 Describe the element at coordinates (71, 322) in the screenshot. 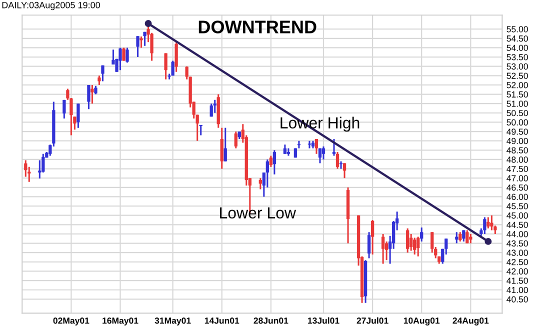

I see `x-tick-label: 02May01` at that location.